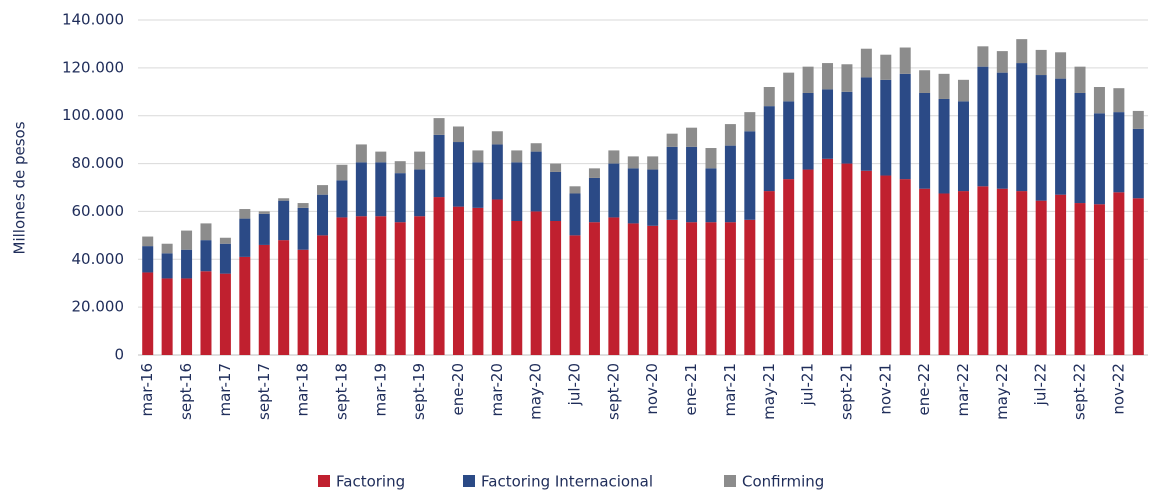  Describe the element at coordinates (497, 390) in the screenshot. I see `x-tick-label: mar-20` at that location.